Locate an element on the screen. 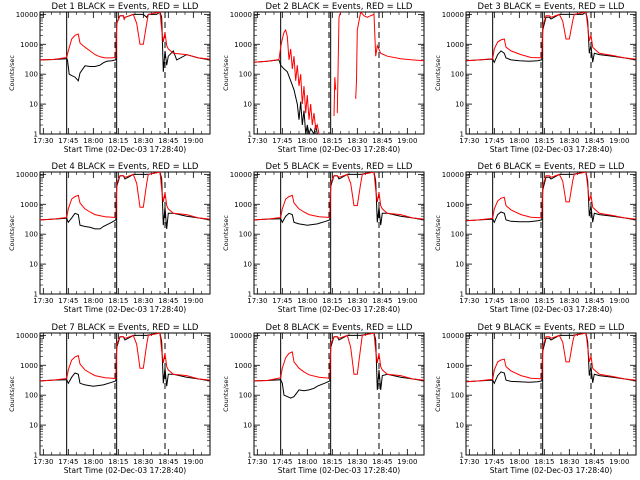  series-line-events is located at coordinates (287, 96).